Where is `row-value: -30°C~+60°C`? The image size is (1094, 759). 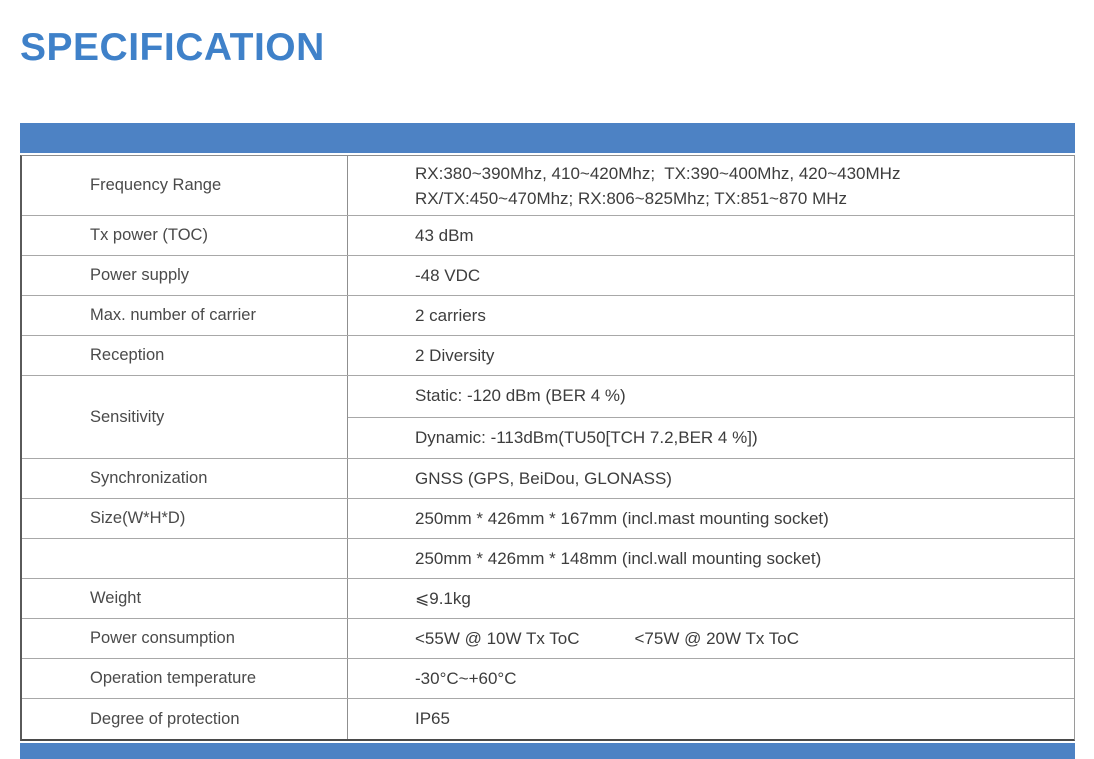
row-value: -30°C~+60°C is located at coordinates (466, 678).